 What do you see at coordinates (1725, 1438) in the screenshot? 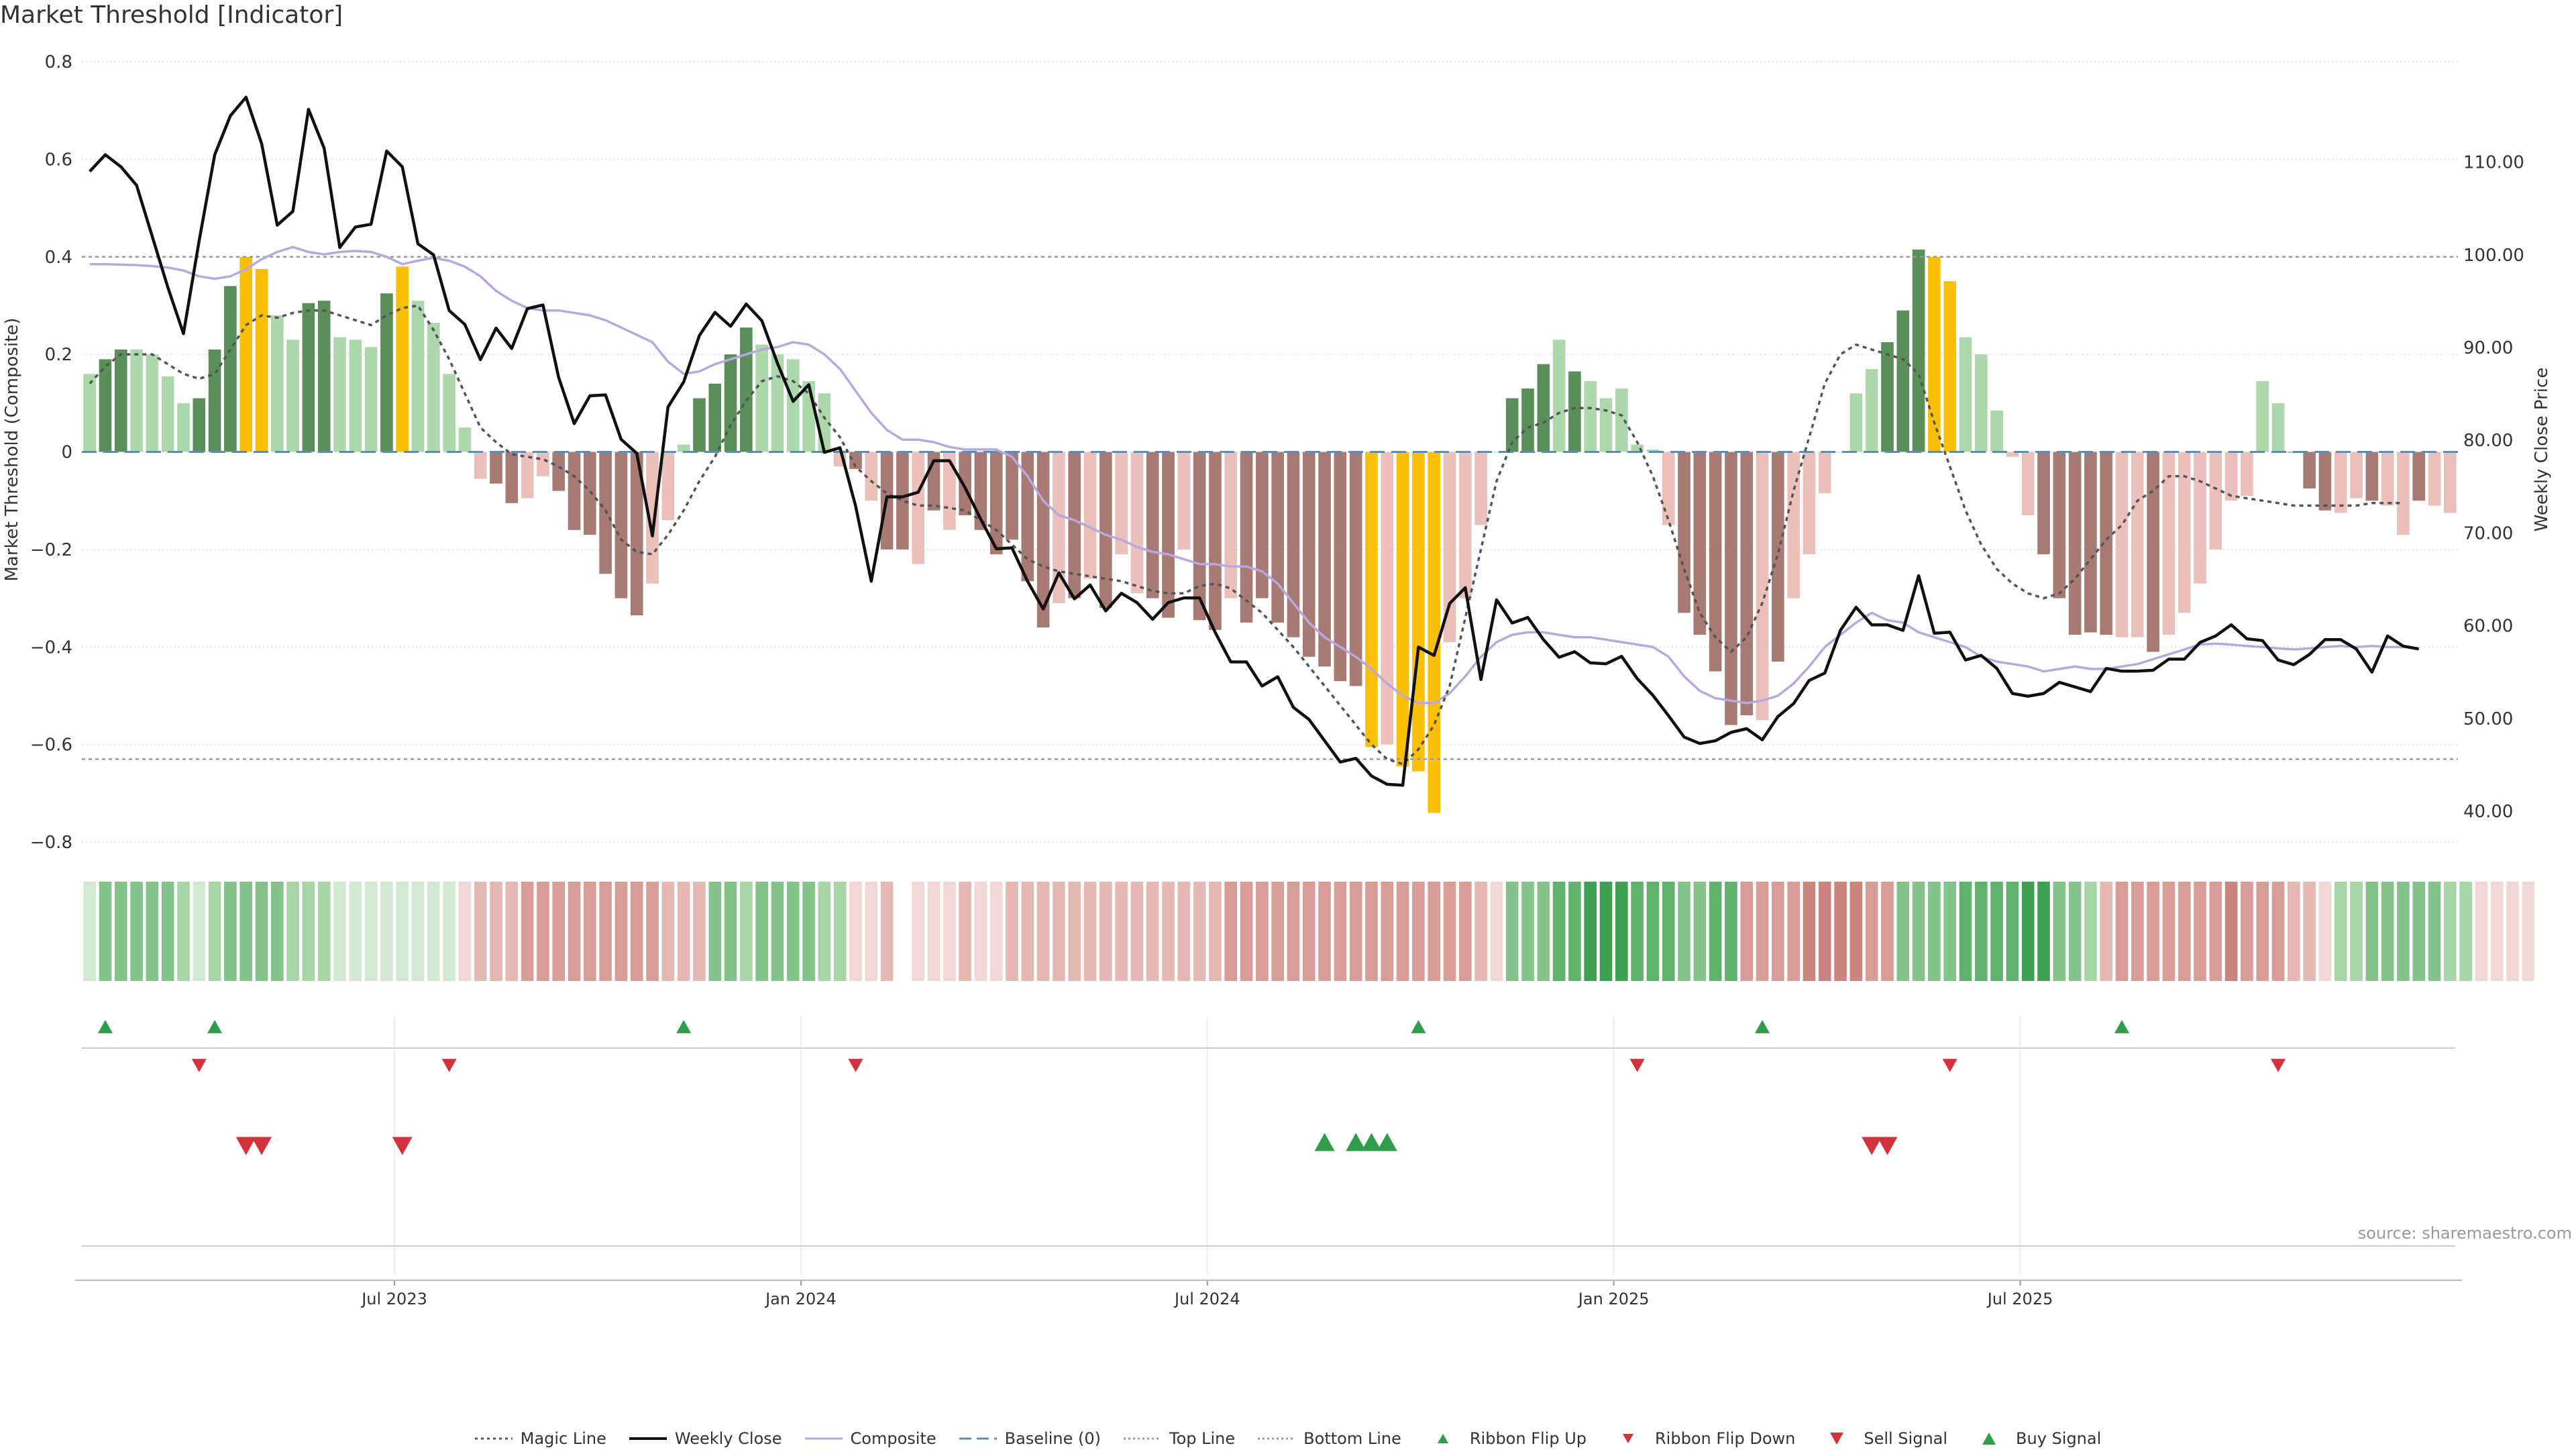
I see `legend-label: Ribbon Flip Down` at bounding box center [1725, 1438].